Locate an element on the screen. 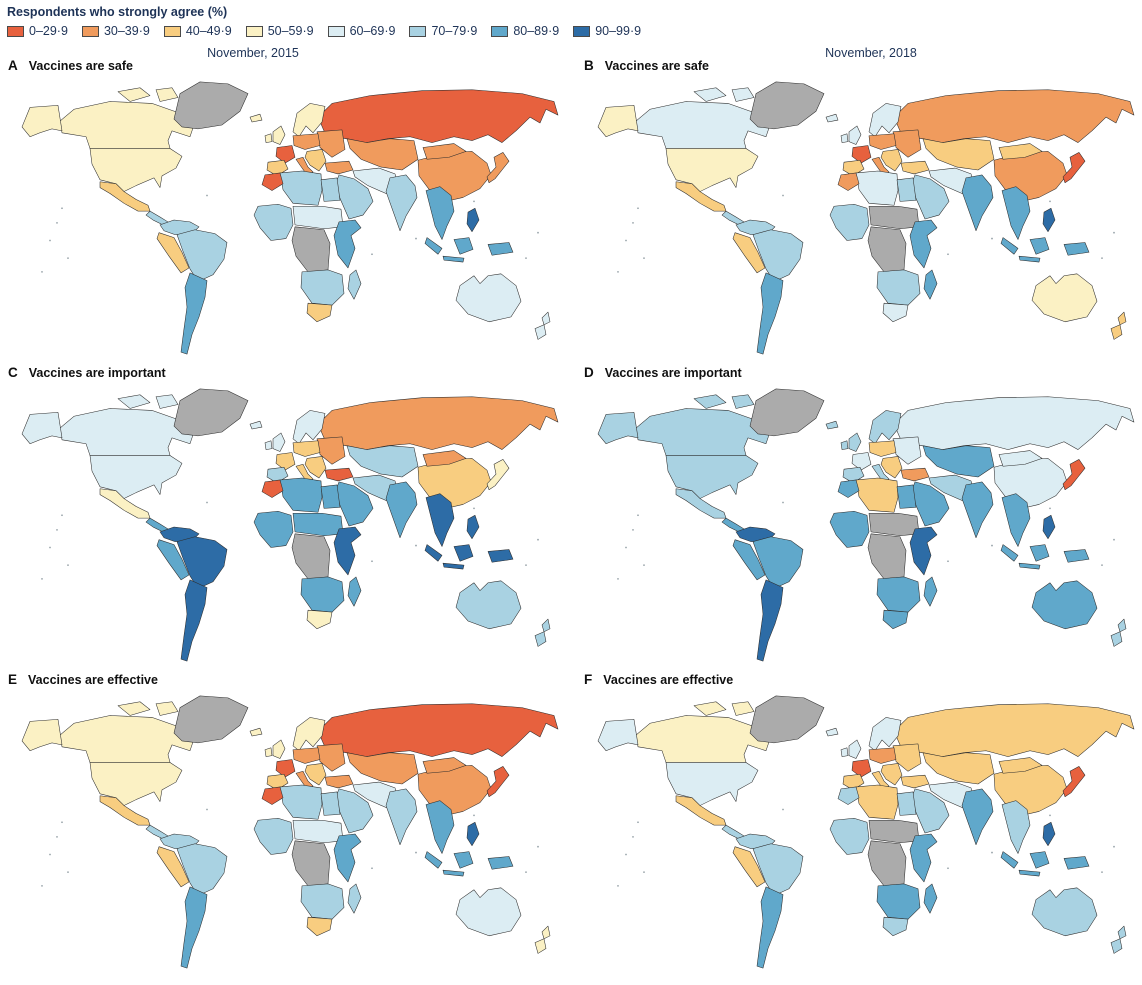 The height and width of the screenshot is (985, 1142). panel-C-letter: C is located at coordinates (13, 372).